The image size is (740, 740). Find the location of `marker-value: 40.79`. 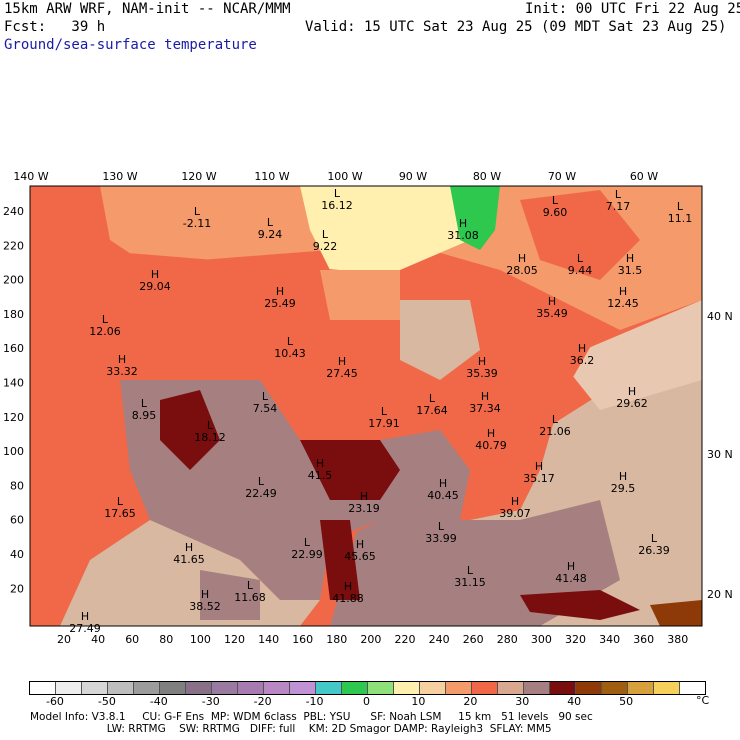

marker-value: 40.79 is located at coordinates (491, 445).